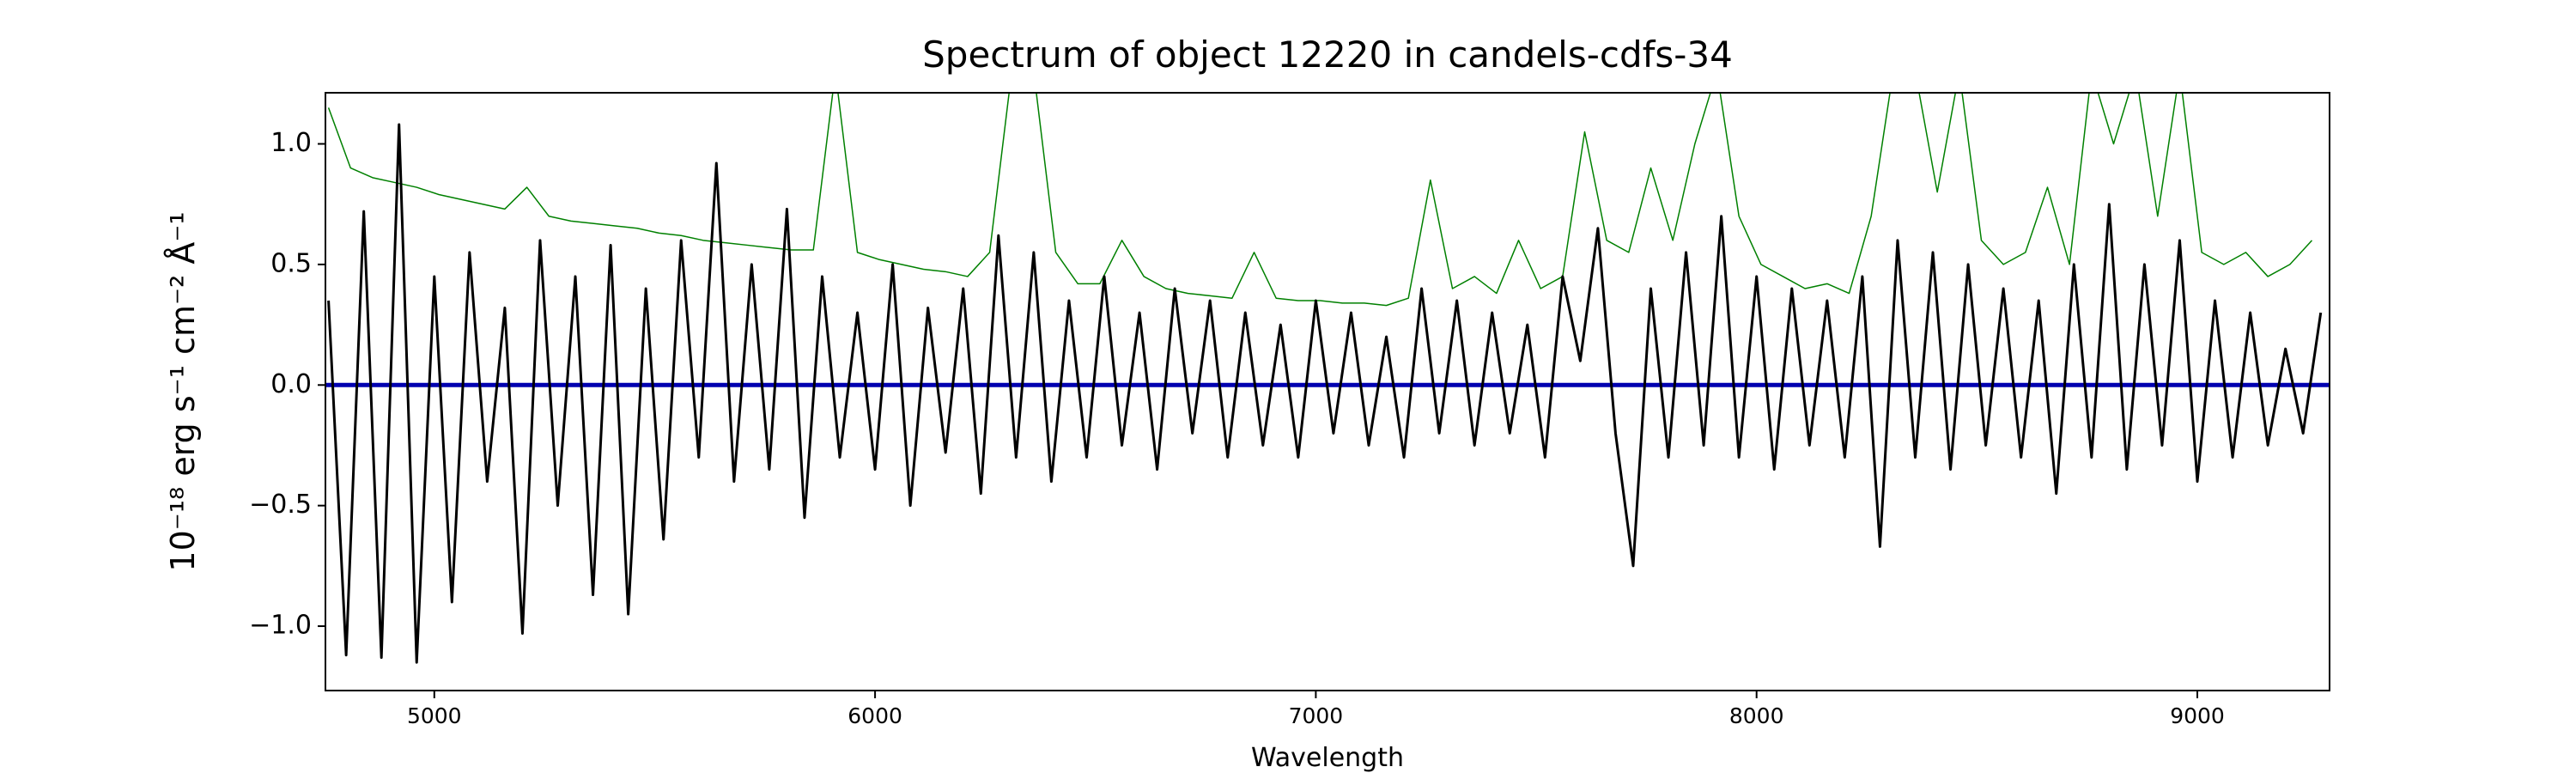 The height and width of the screenshot is (773, 2576). What do you see at coordinates (291, 384) in the screenshot?
I see `y-tick-label: 0.0` at bounding box center [291, 384].